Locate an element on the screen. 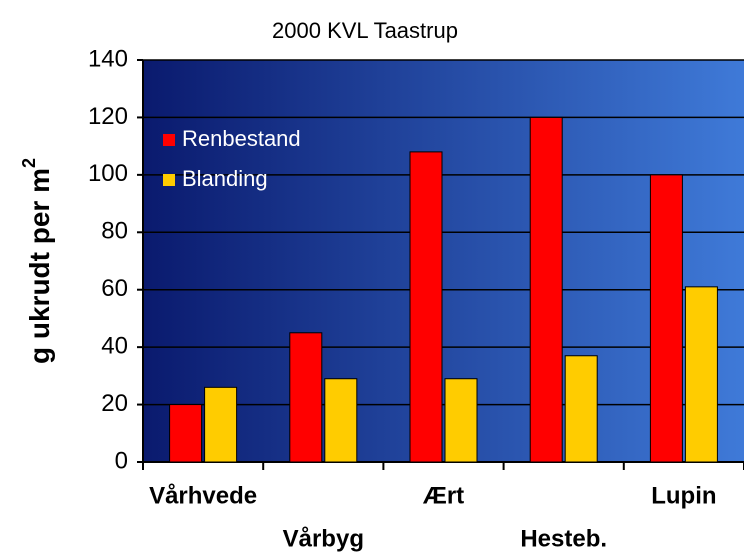  x-tick-label: Hesteb. is located at coordinates (563, 538).